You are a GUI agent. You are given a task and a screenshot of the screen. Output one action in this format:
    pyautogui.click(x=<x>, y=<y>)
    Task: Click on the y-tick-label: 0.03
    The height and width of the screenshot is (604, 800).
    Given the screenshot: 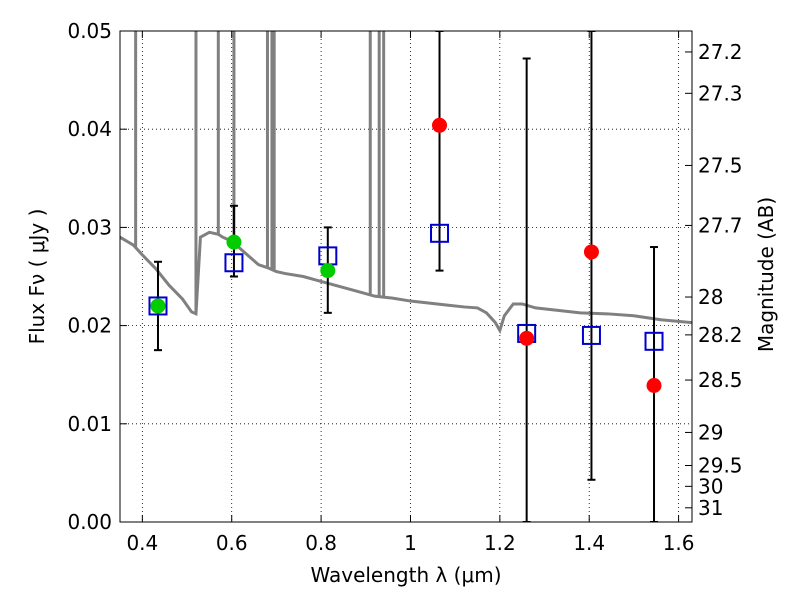 What is the action you would take?
    pyautogui.click(x=89, y=227)
    